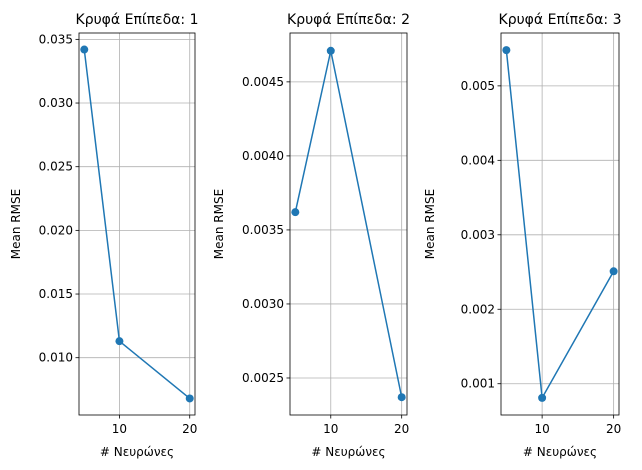 The width and height of the screenshot is (642, 470). I want to click on chart-title: Κρυφά Επίπεδα: 1, so click(137, 20).